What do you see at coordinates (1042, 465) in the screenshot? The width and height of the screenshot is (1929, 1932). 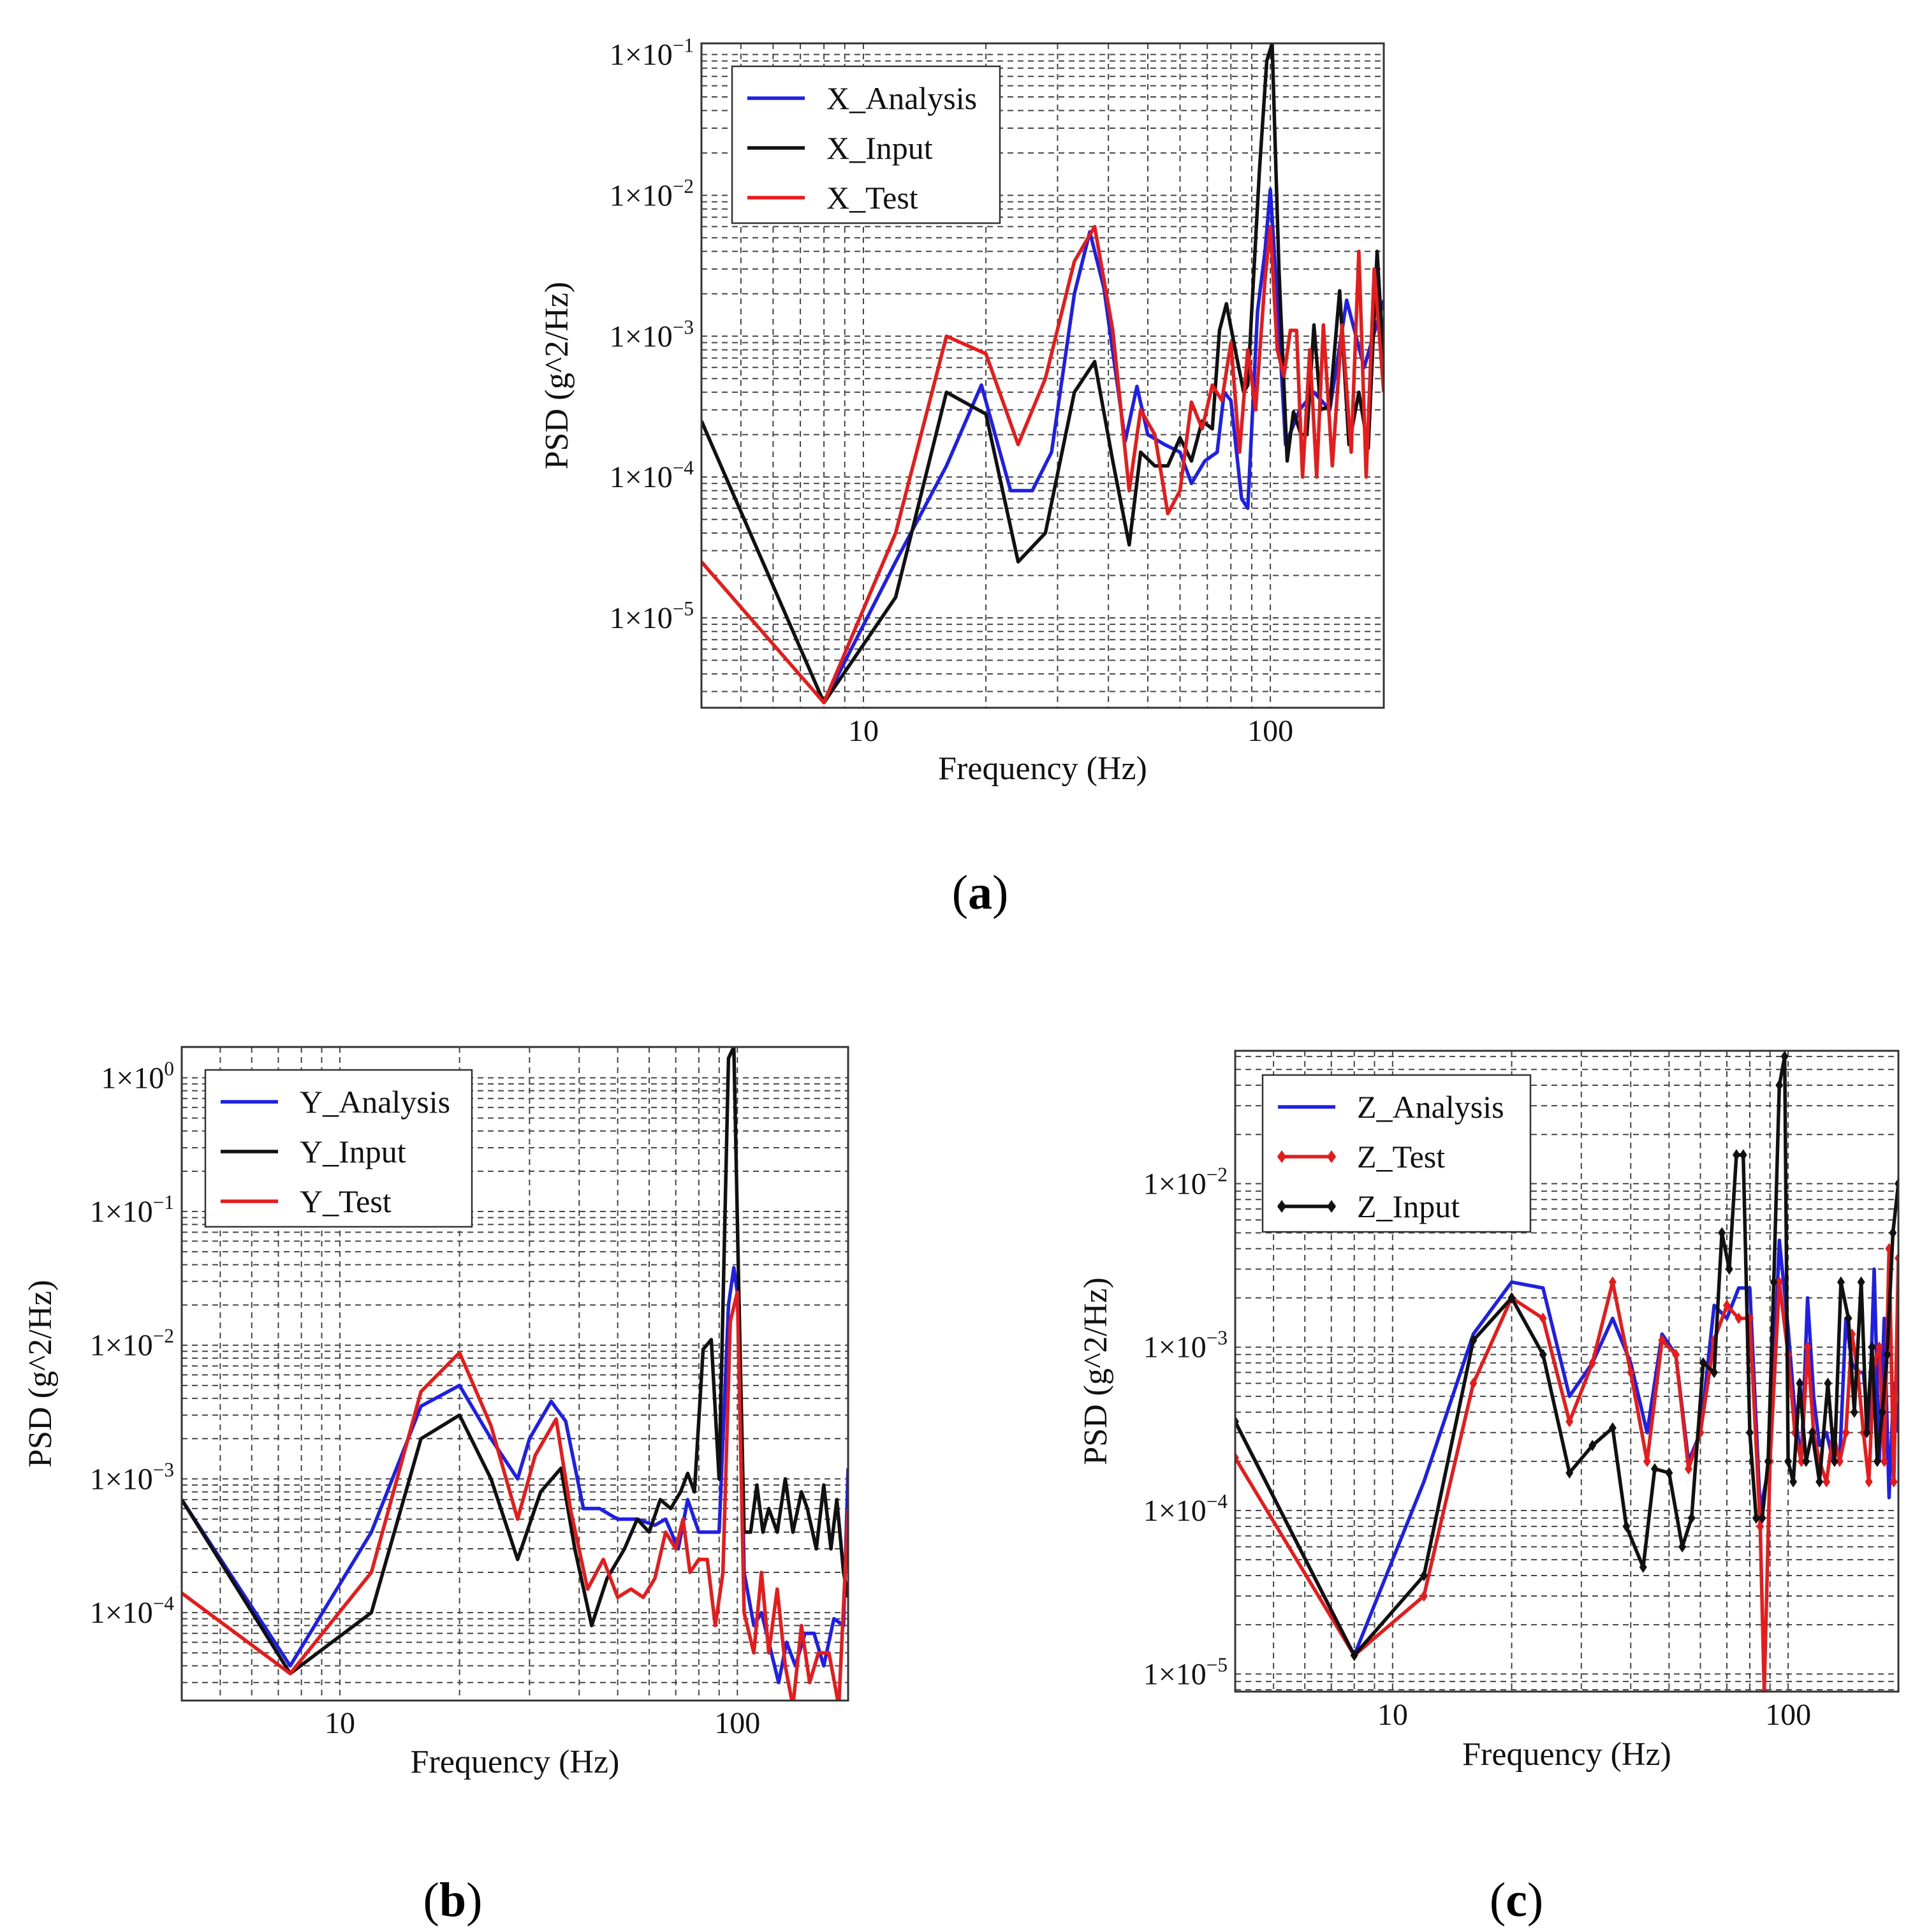 I see `series-line-x-test` at bounding box center [1042, 465].